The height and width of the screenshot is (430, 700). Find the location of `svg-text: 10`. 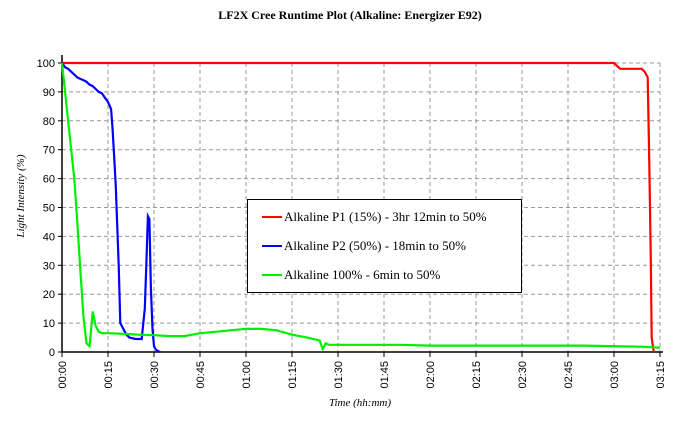

svg-text: 10 is located at coordinates (49, 324).